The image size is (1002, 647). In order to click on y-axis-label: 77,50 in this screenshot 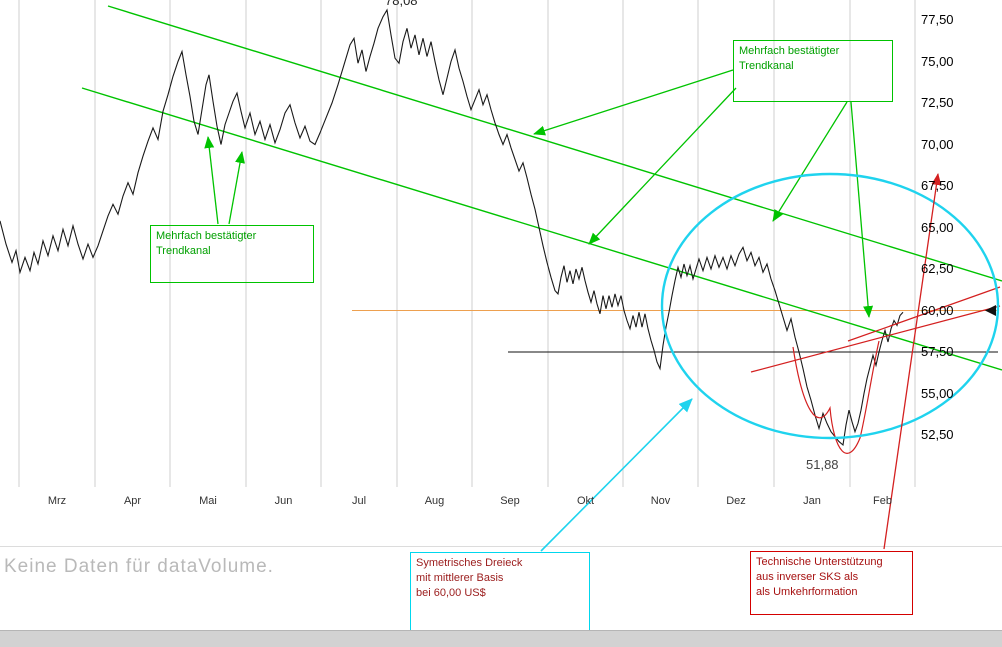, I will do `click(937, 19)`.